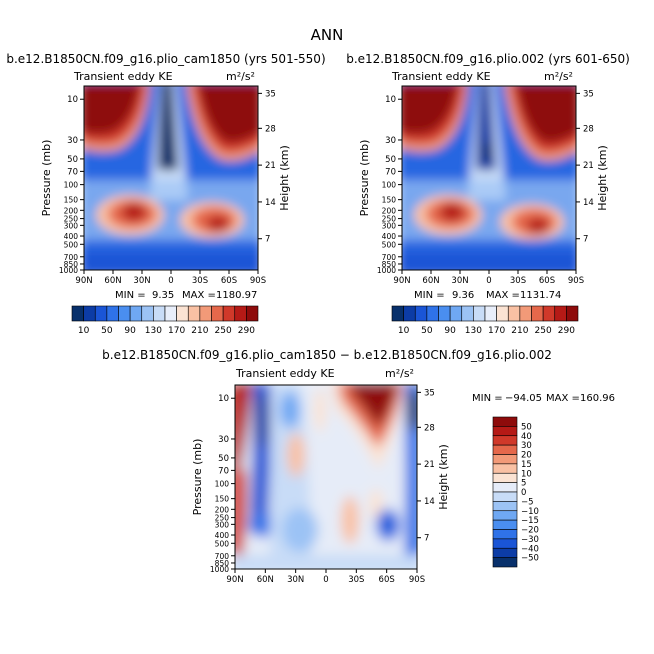  I want to click on panel-2-max-label: MAX =, so click(503, 295).